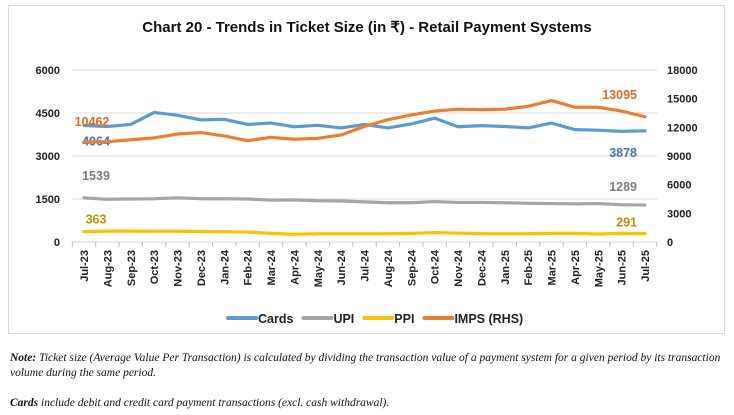 Image resolution: width=734 pixels, height=415 pixels. Describe the element at coordinates (48, 71) in the screenshot. I see `y-left-tick-label: 6000` at that location.